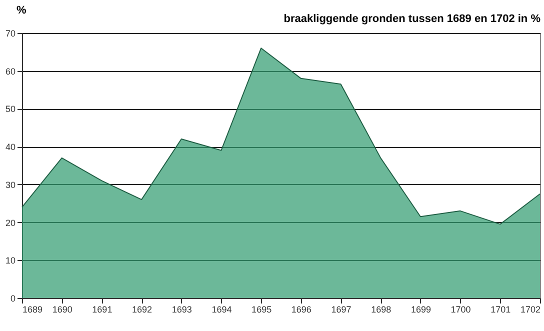  Describe the element at coordinates (412, 19) in the screenshot. I see `chart-title: braakliggende gronden tussen 1689 en 1702 in %` at that location.